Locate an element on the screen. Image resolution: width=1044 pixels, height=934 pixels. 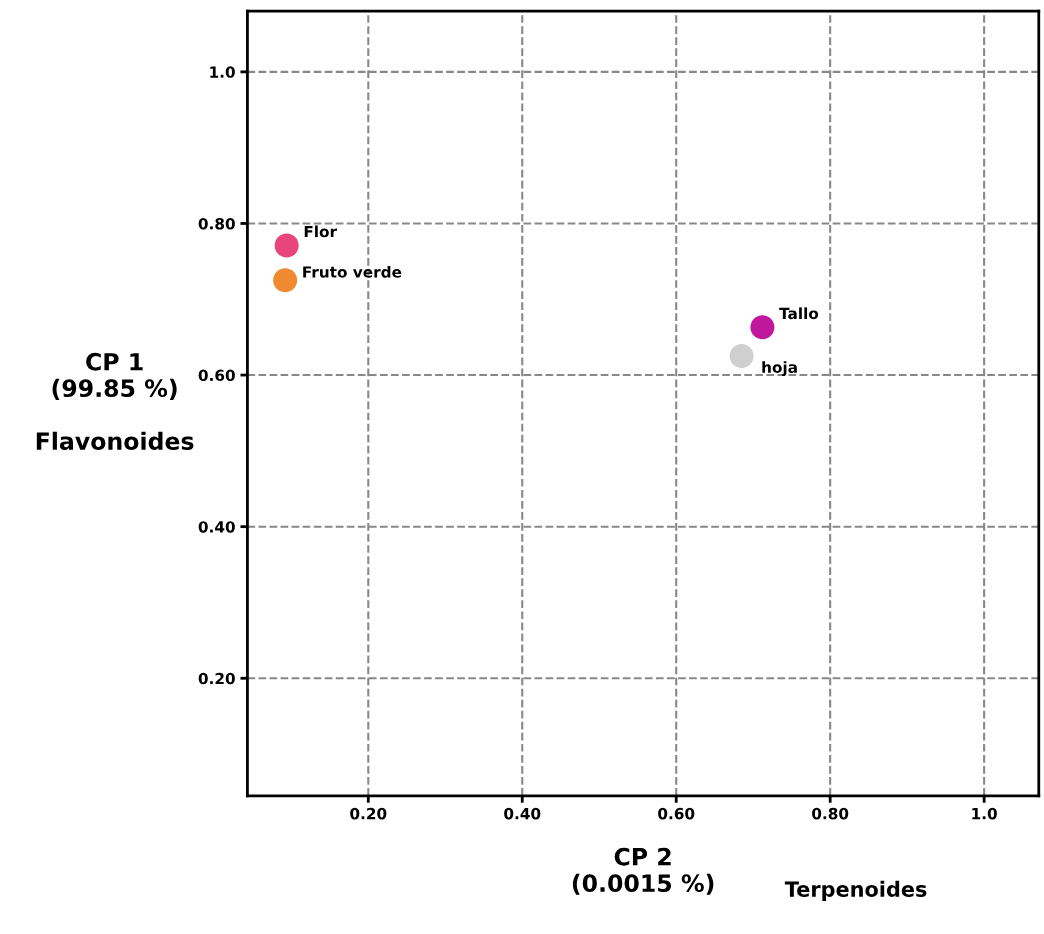
y-tick-label: 1.0 is located at coordinates (222, 72).